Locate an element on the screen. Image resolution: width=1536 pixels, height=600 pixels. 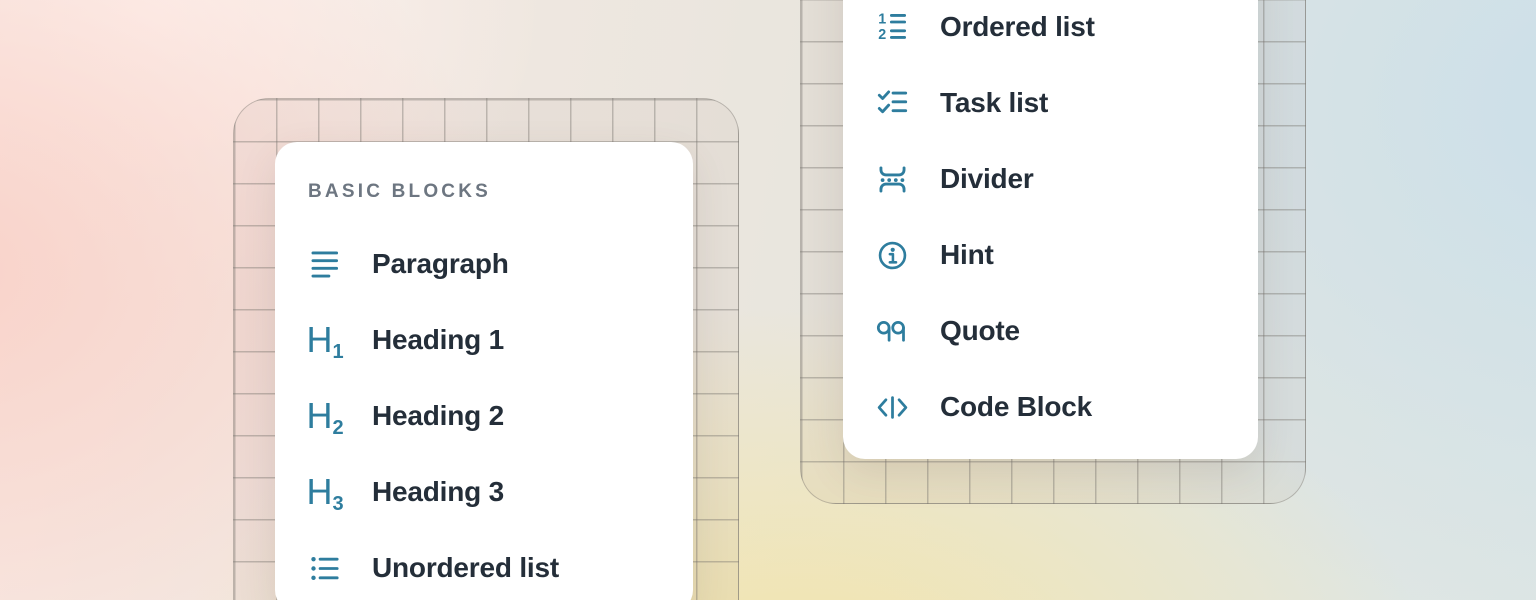
code-block-icon is located at coordinates (892, 407).